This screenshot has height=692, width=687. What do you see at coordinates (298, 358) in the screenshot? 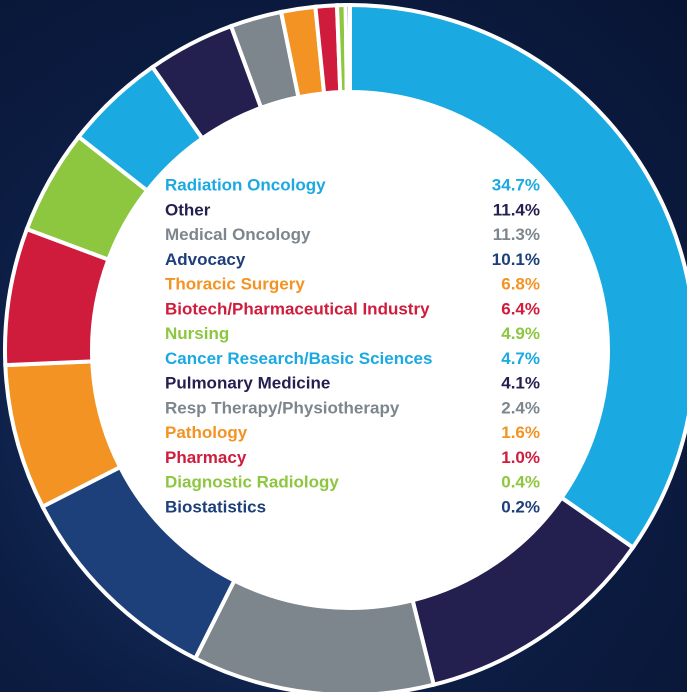
I see `legend-label: Cancer Research/Basic Sciences` at bounding box center [298, 358].